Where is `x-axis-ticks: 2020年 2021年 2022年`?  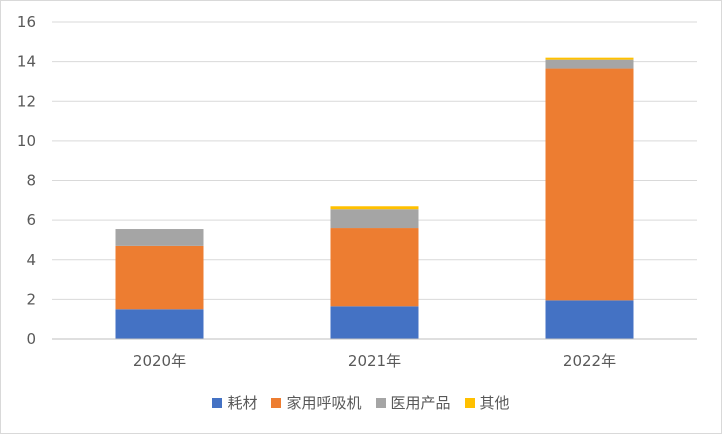 x-axis-ticks: 2020年 2021年 2022年 is located at coordinates (374, 361).